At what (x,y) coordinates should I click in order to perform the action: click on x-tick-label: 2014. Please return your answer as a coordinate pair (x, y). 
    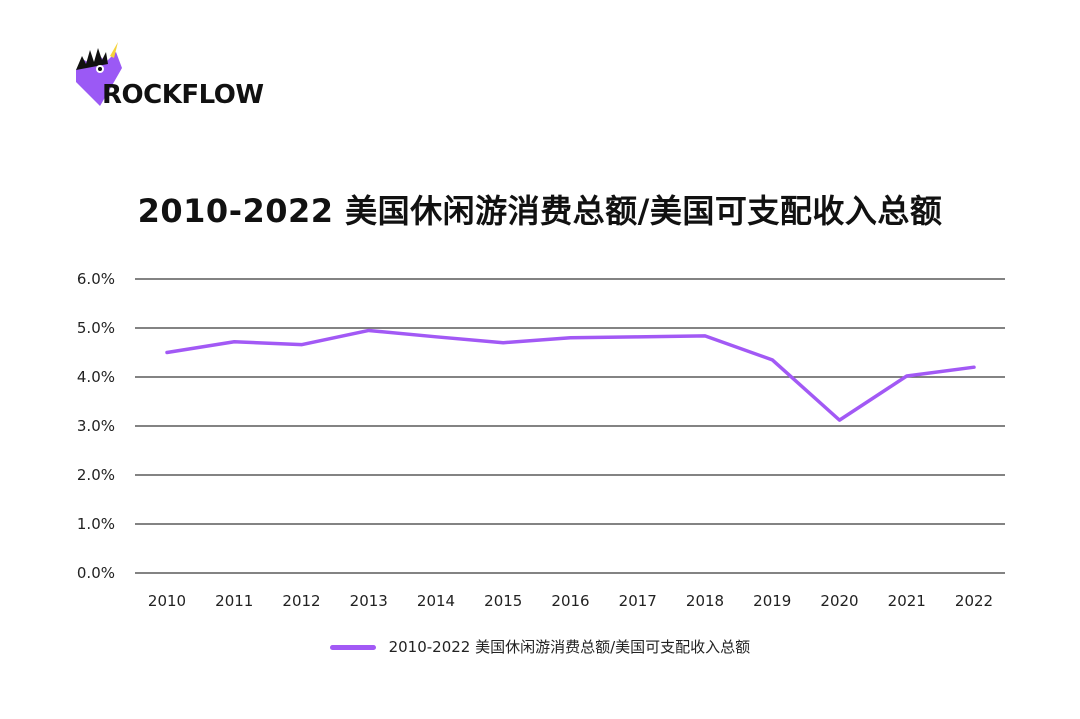
    Looking at the image, I should click on (436, 601).